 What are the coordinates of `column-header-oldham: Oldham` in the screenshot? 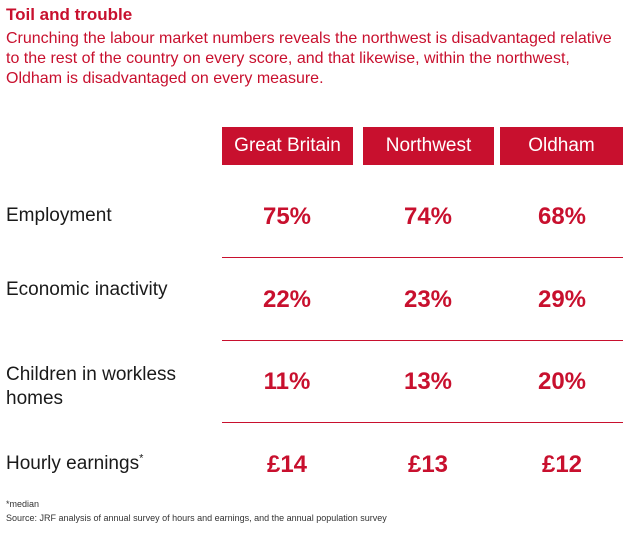 It's located at (561, 146).